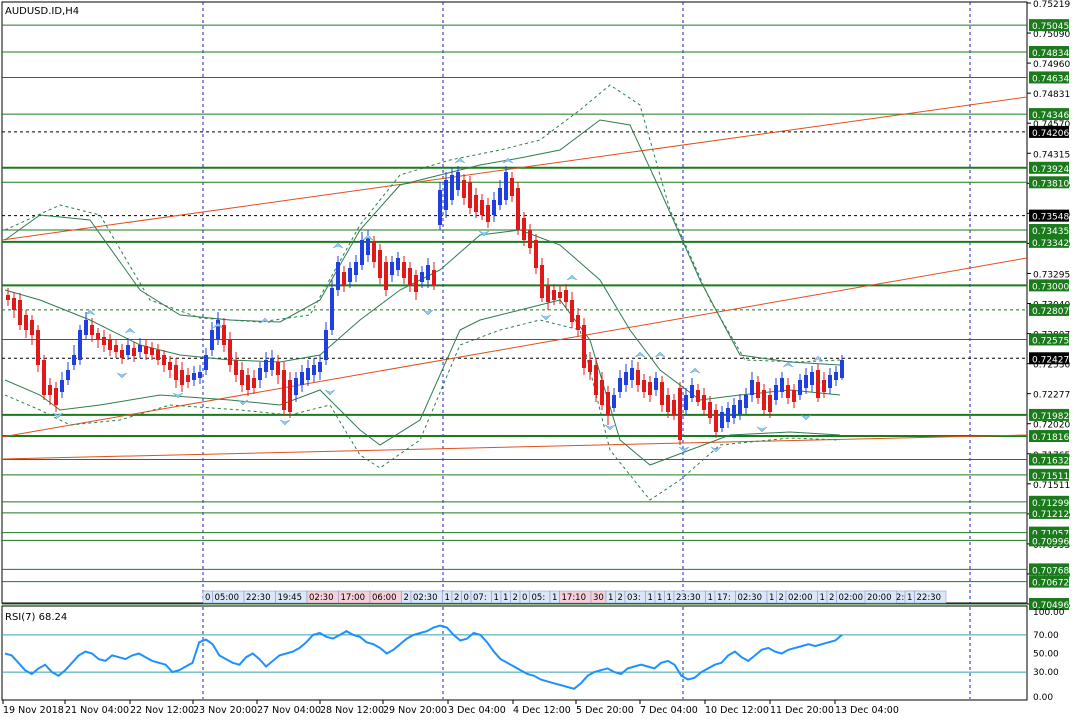  Describe the element at coordinates (1051, 486) in the screenshot. I see `price-tick-label: 0.71511` at that location.